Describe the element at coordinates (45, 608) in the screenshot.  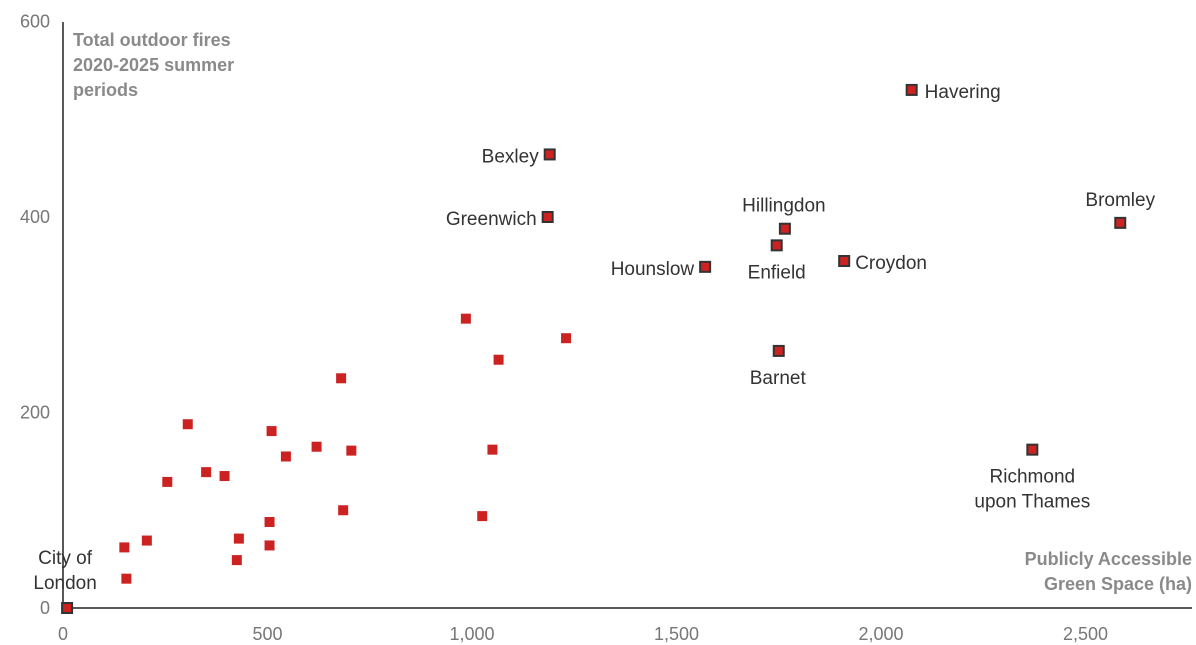
I see `y-tick-label: 0` at that location.